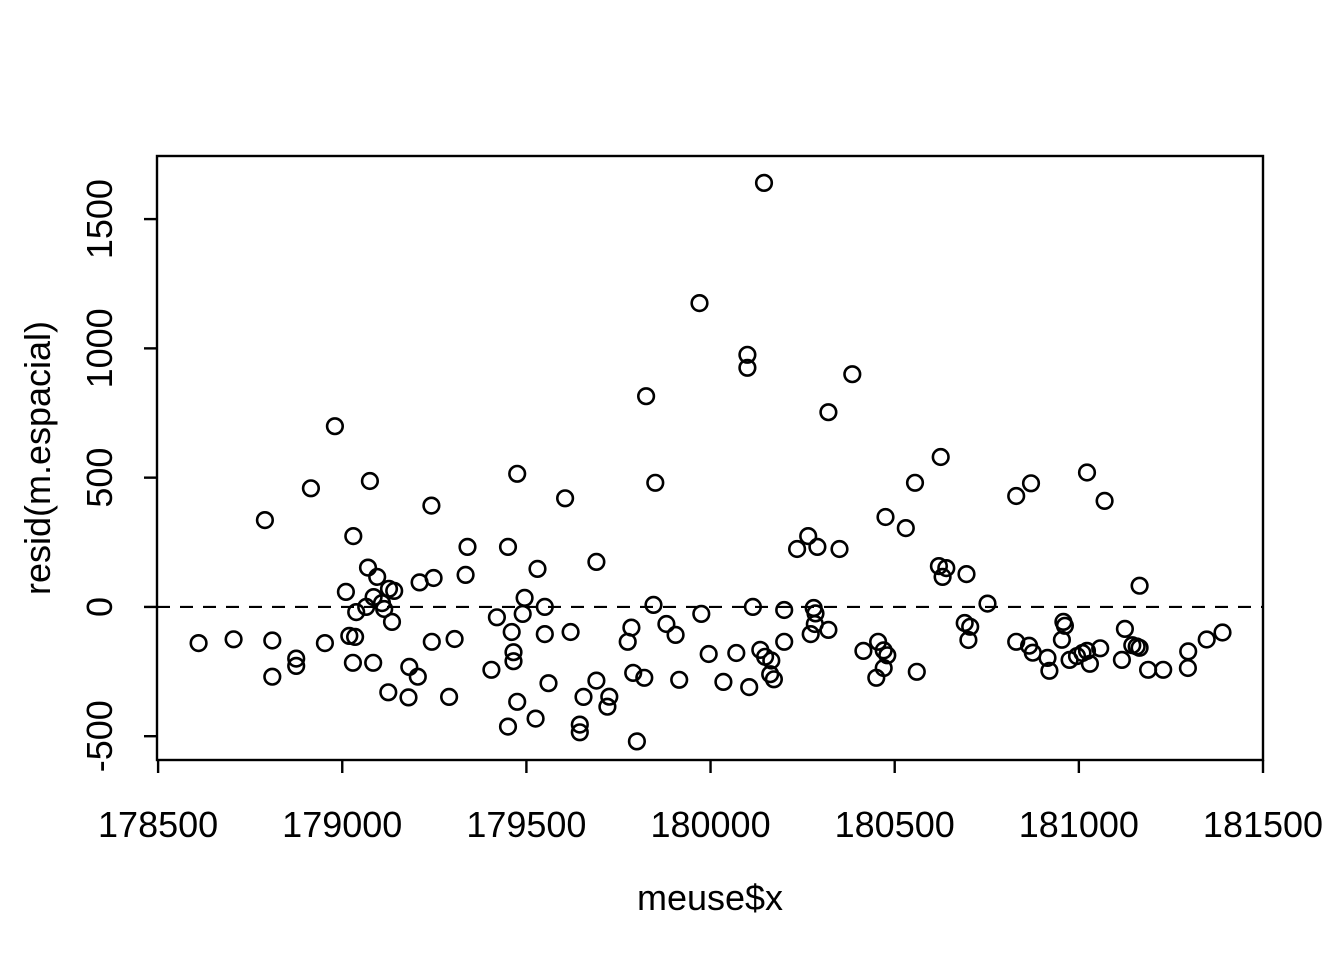 The image size is (1344, 960). Describe the element at coordinates (99, 478) in the screenshot. I see `y-axis-tick-label: 500` at that location.